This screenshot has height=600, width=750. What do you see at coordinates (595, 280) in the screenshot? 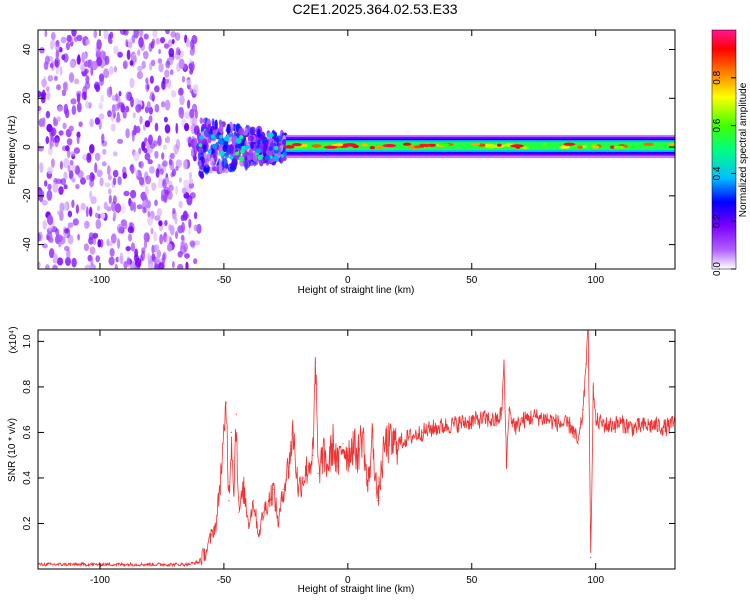
I see `x-tick-label: 100` at bounding box center [595, 280].